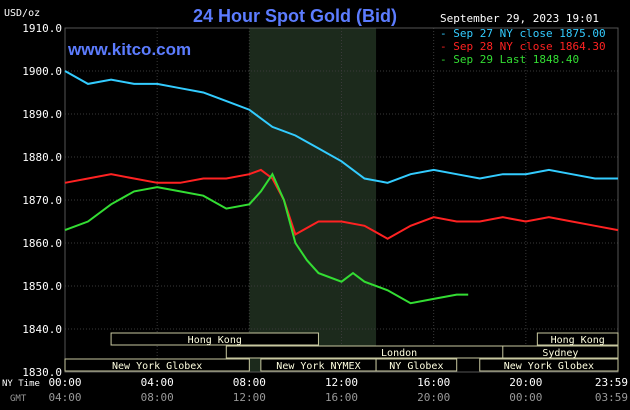 Image resolution: width=630 pixels, height=410 pixels. I want to click on legend-entry-3: - Sep 29 Last 1848.40, so click(509, 59).